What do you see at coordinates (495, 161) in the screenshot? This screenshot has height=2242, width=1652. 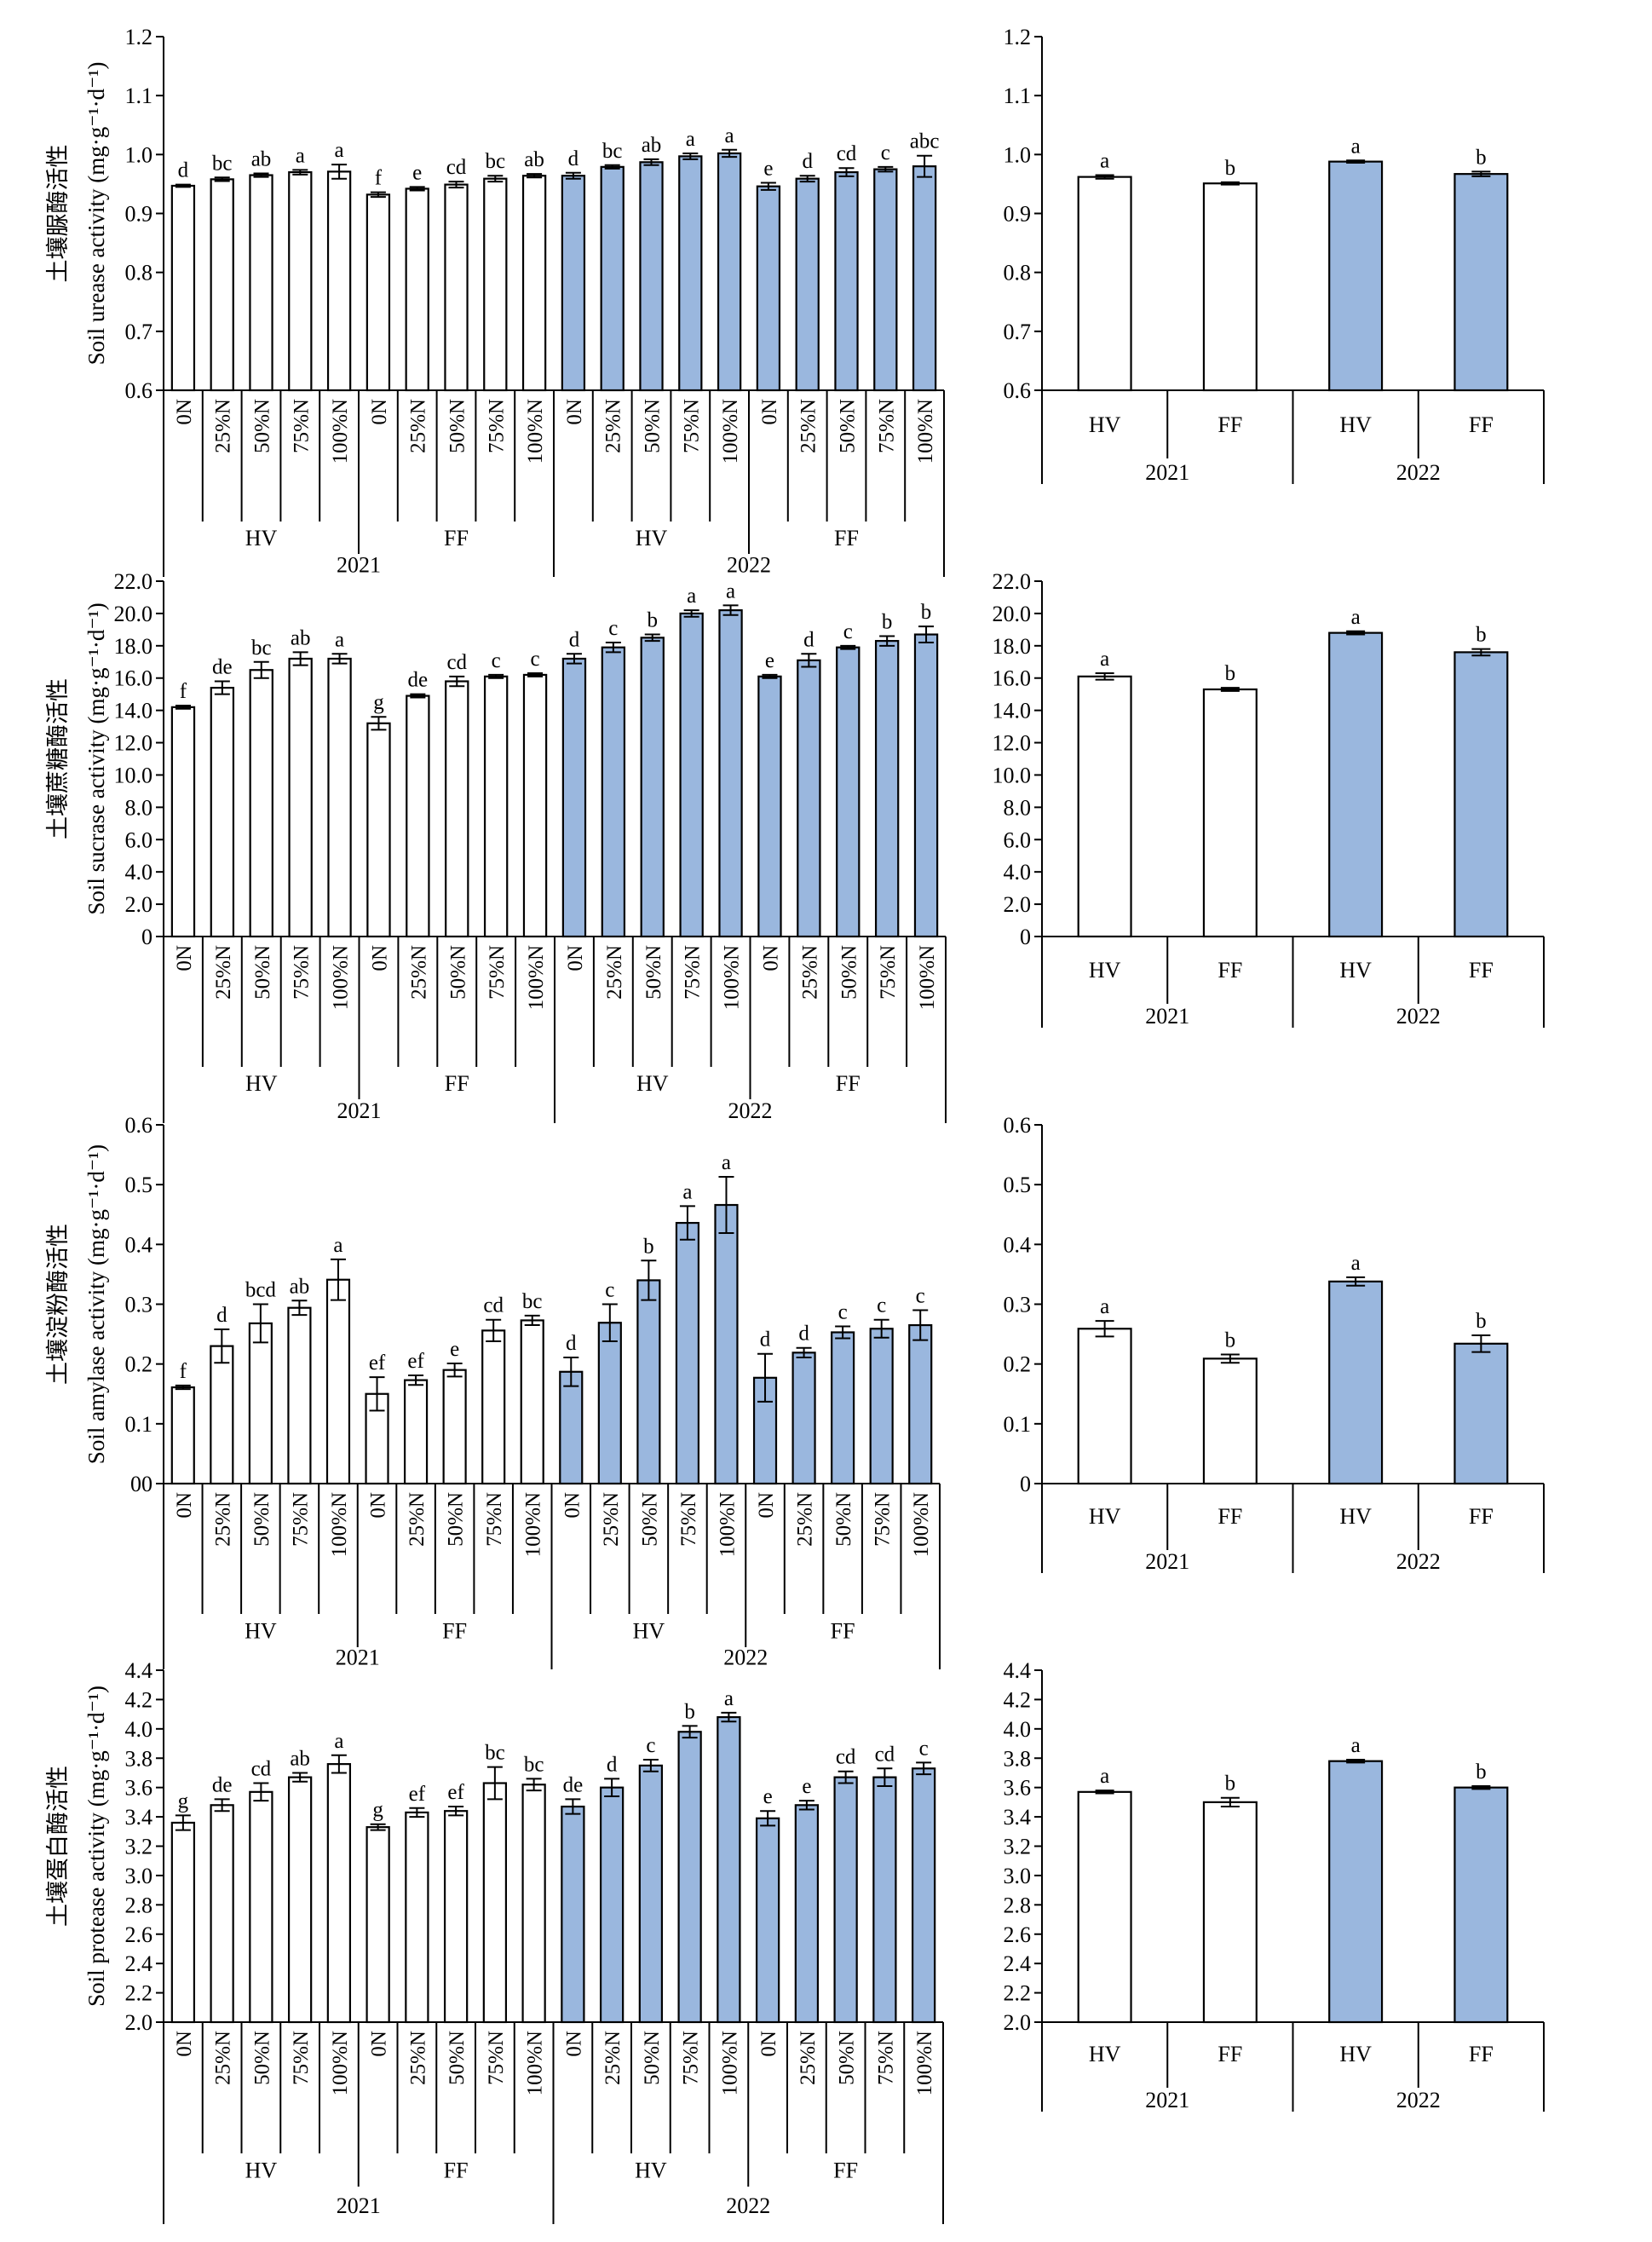 I see `urease-by-rate-significance-label: bc` at bounding box center [495, 161].